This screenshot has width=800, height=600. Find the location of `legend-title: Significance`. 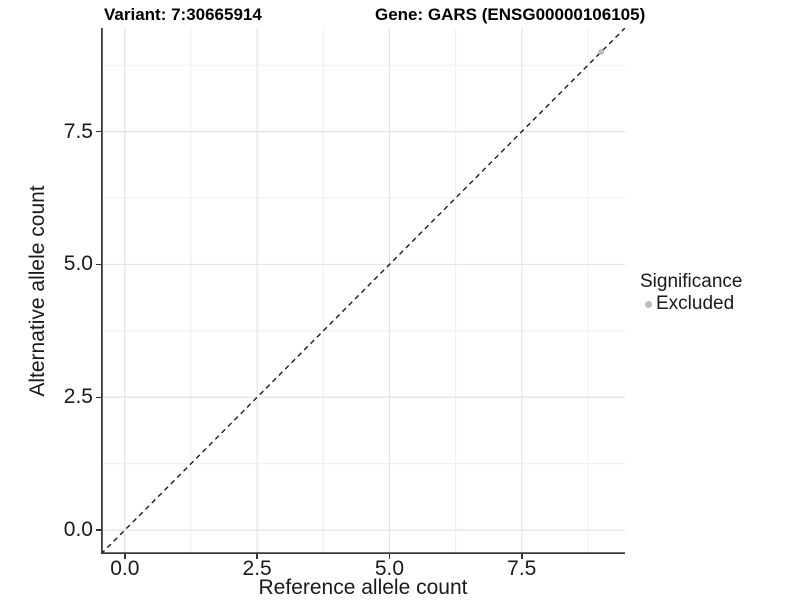

legend-title: Significance is located at coordinates (691, 281).